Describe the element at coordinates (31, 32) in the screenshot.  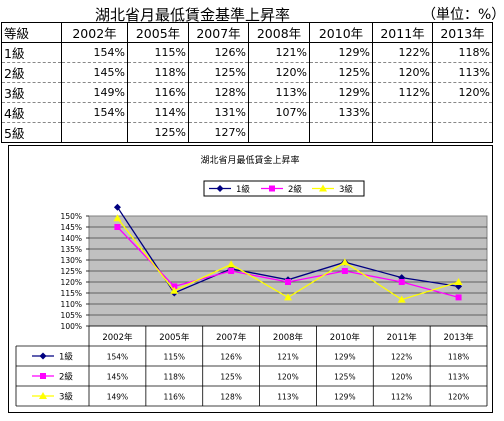
I see `grade-header: 等級` at that location.